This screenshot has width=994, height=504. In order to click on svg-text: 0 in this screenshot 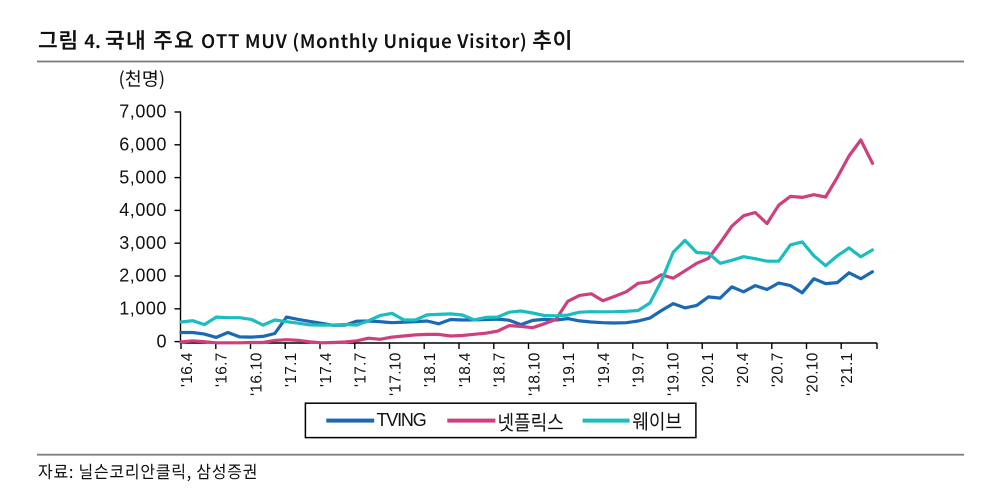, I will do `click(161, 341)`.